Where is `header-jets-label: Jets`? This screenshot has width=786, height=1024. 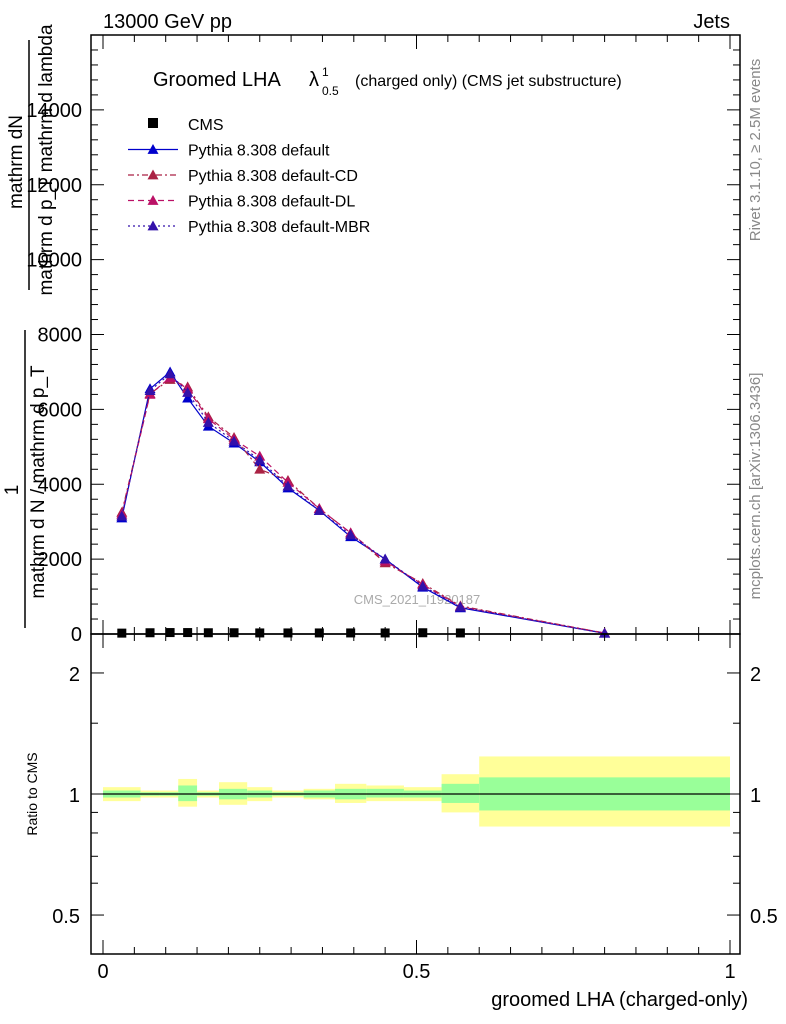 header-jets-label: Jets is located at coordinates (711, 22).